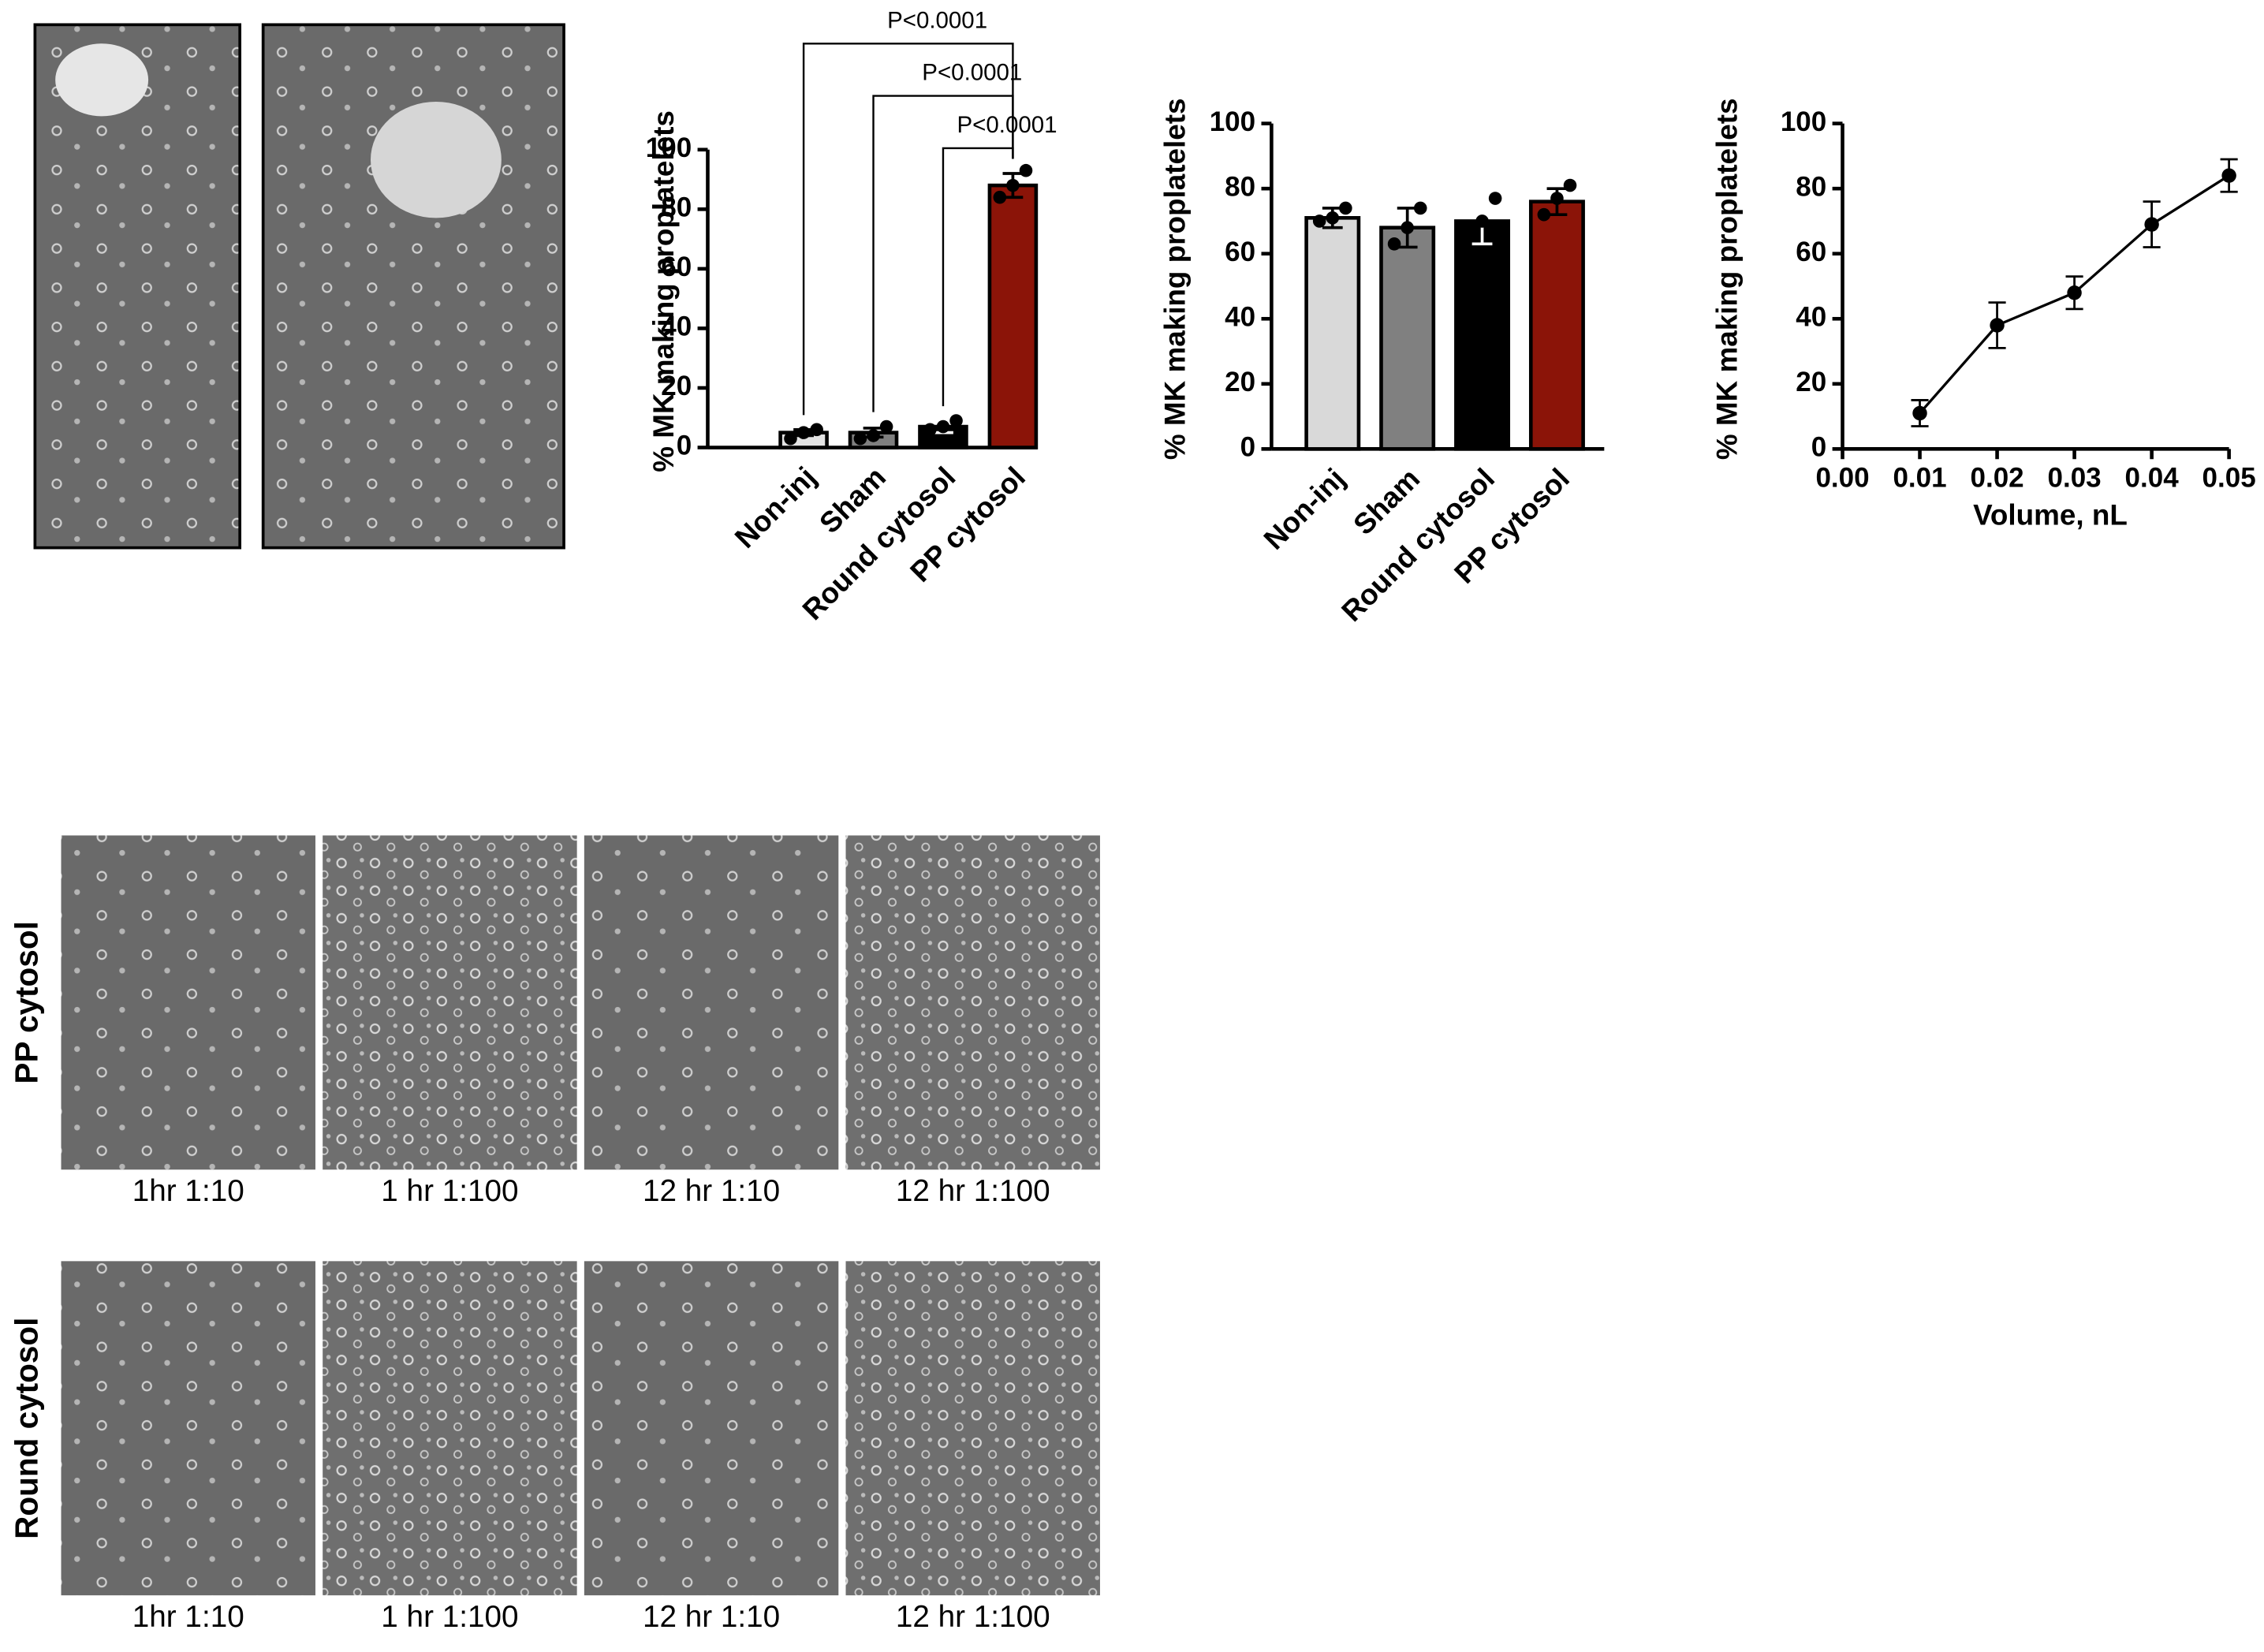 Image resolution: width=2264 pixels, height=1652 pixels. What do you see at coordinates (1842, 477) in the screenshot?
I see `x-tick-label: 0.00` at bounding box center [1842, 477].